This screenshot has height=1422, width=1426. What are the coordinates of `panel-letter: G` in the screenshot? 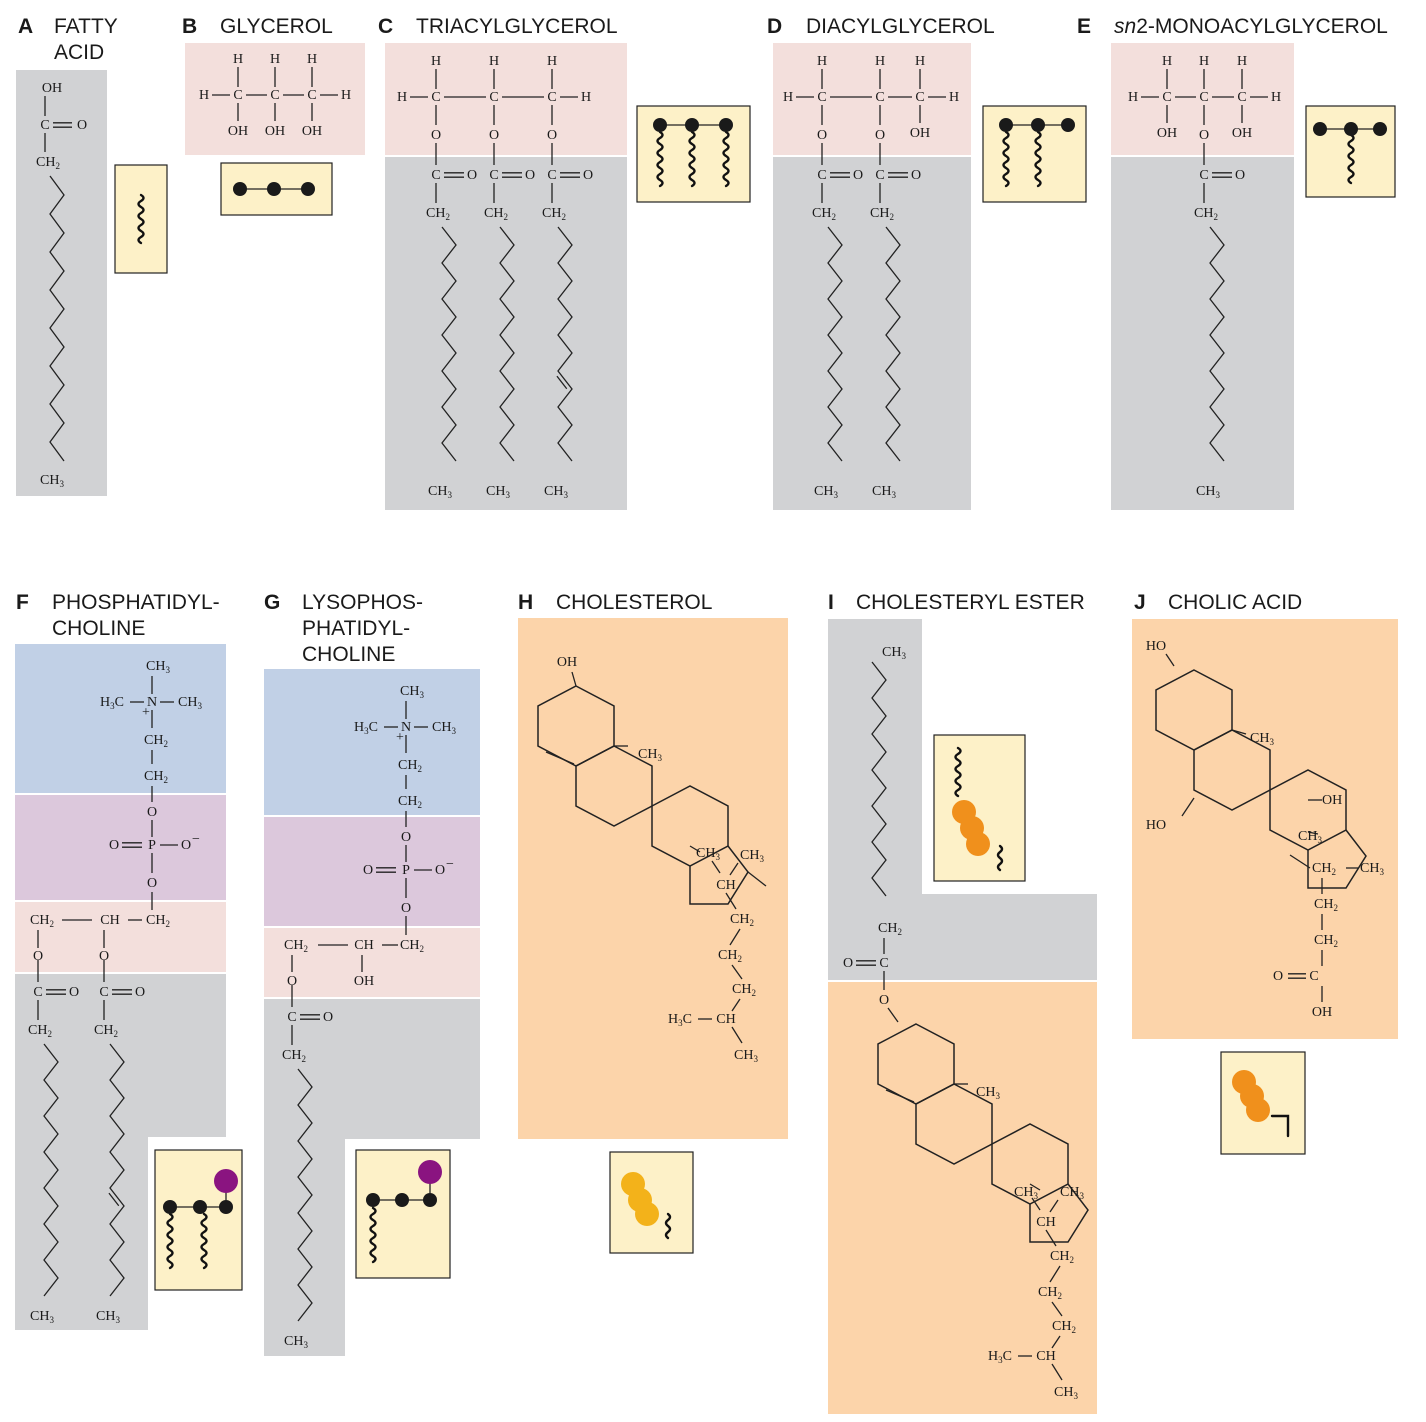 It's located at (272, 602).